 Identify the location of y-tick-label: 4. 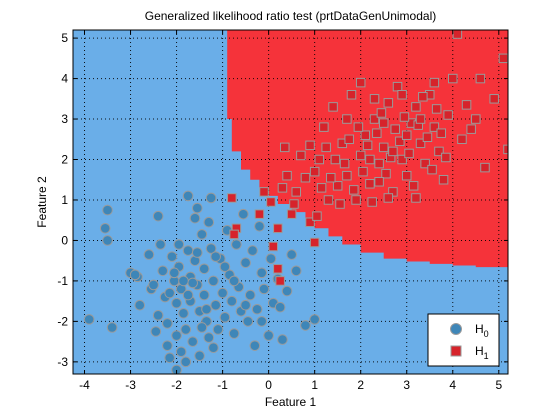
(64, 79).